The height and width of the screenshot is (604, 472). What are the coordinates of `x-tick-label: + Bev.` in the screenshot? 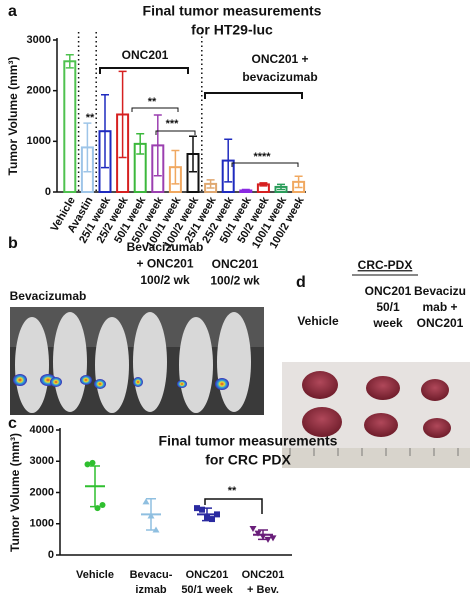 It's located at (263, 590).